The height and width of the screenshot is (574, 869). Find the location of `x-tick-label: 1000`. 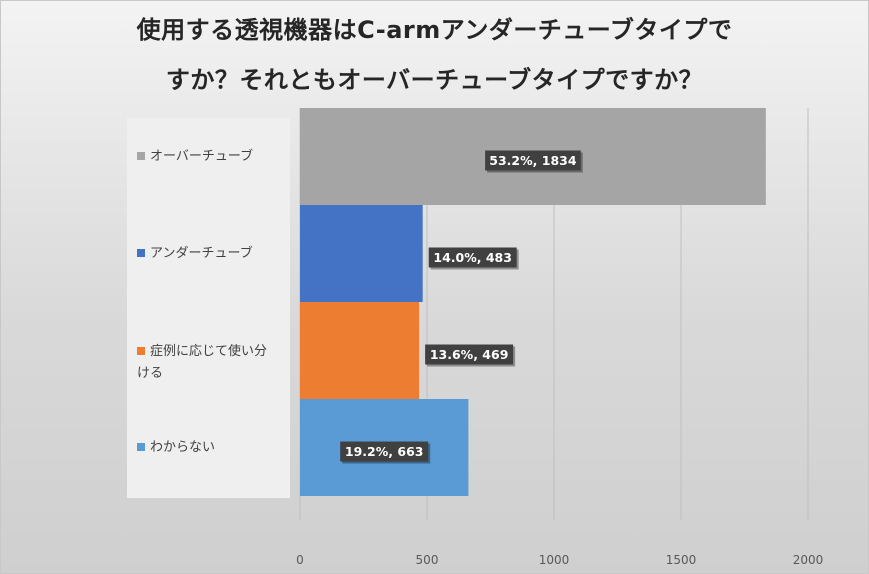

x-tick-label: 1000 is located at coordinates (554, 560).